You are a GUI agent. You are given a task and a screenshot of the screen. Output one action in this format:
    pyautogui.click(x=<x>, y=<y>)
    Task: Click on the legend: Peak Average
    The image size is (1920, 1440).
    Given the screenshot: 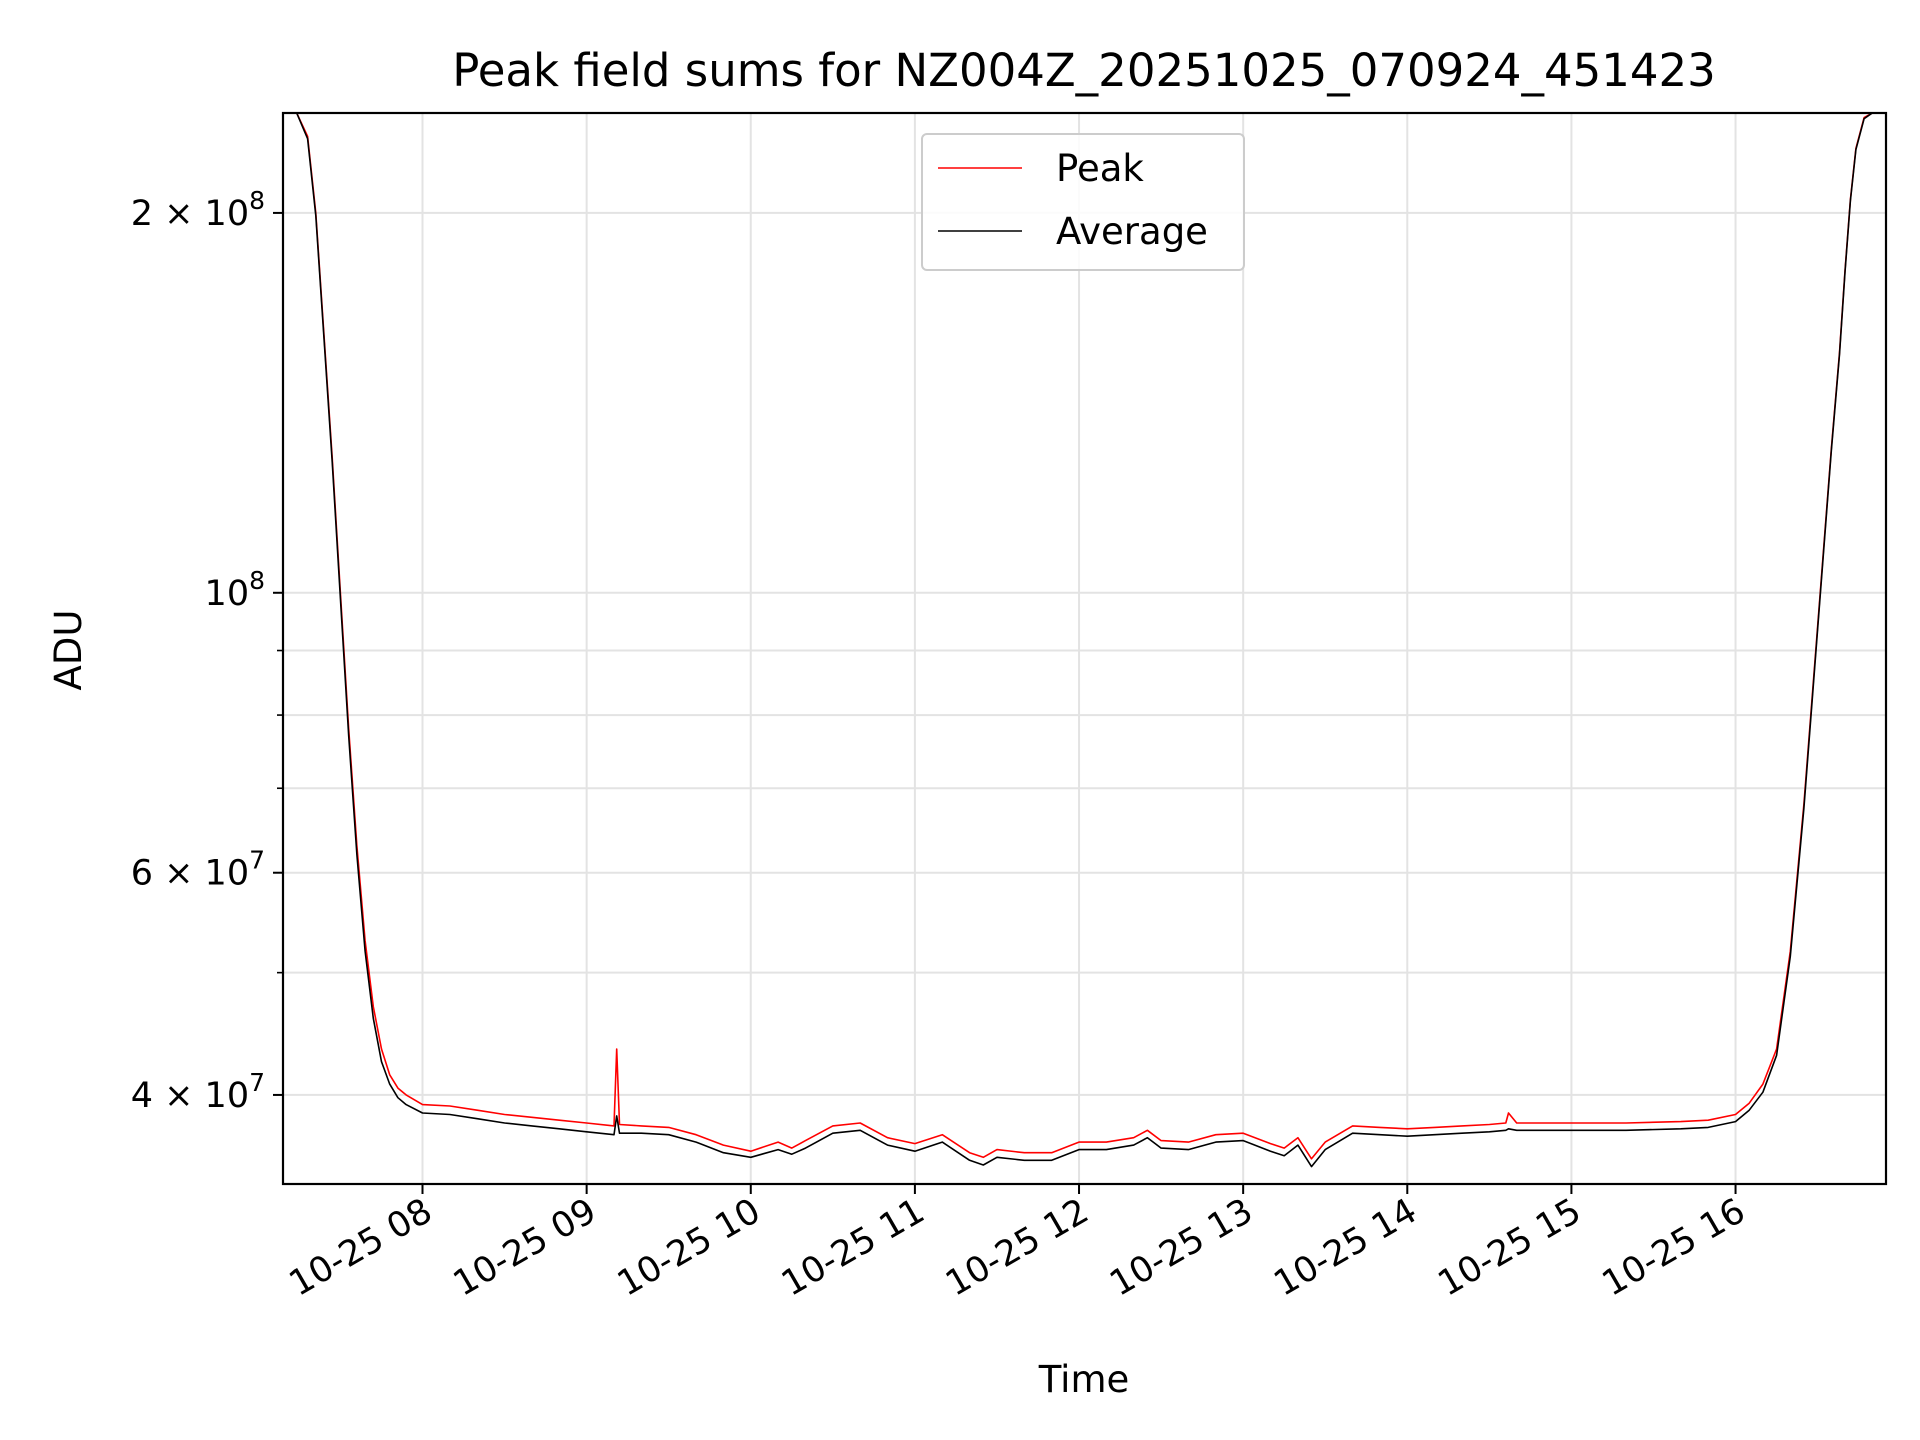 What is the action you would take?
    pyautogui.click(x=1083, y=202)
    